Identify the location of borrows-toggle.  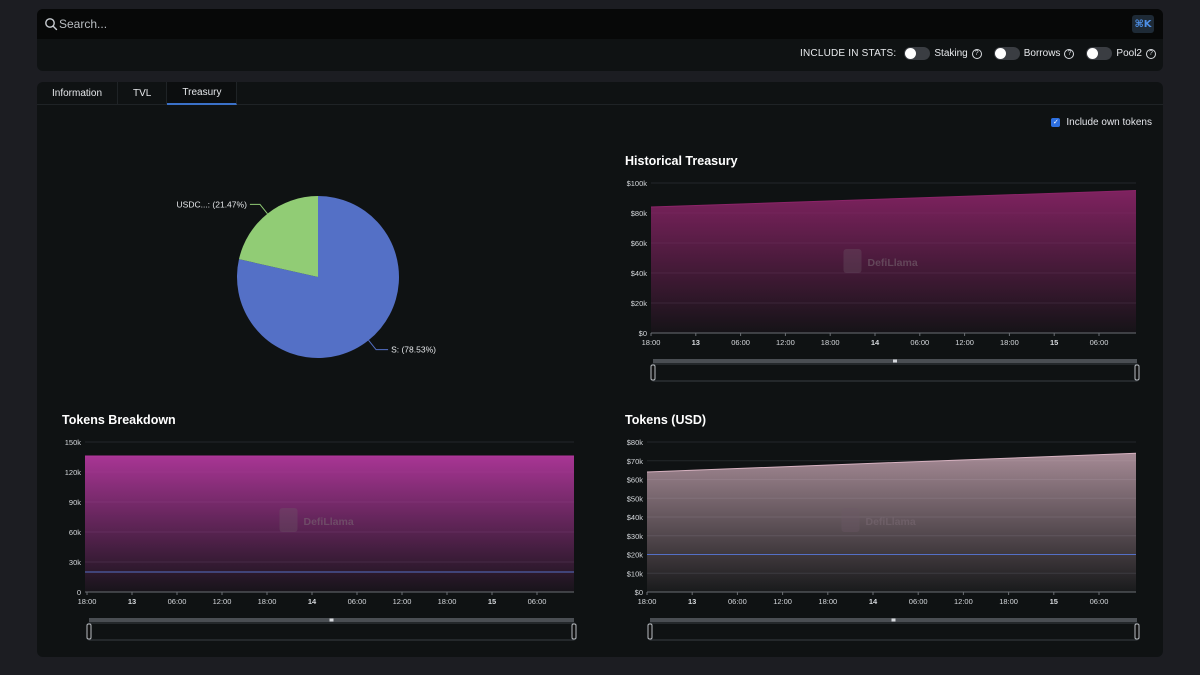
(1006, 53).